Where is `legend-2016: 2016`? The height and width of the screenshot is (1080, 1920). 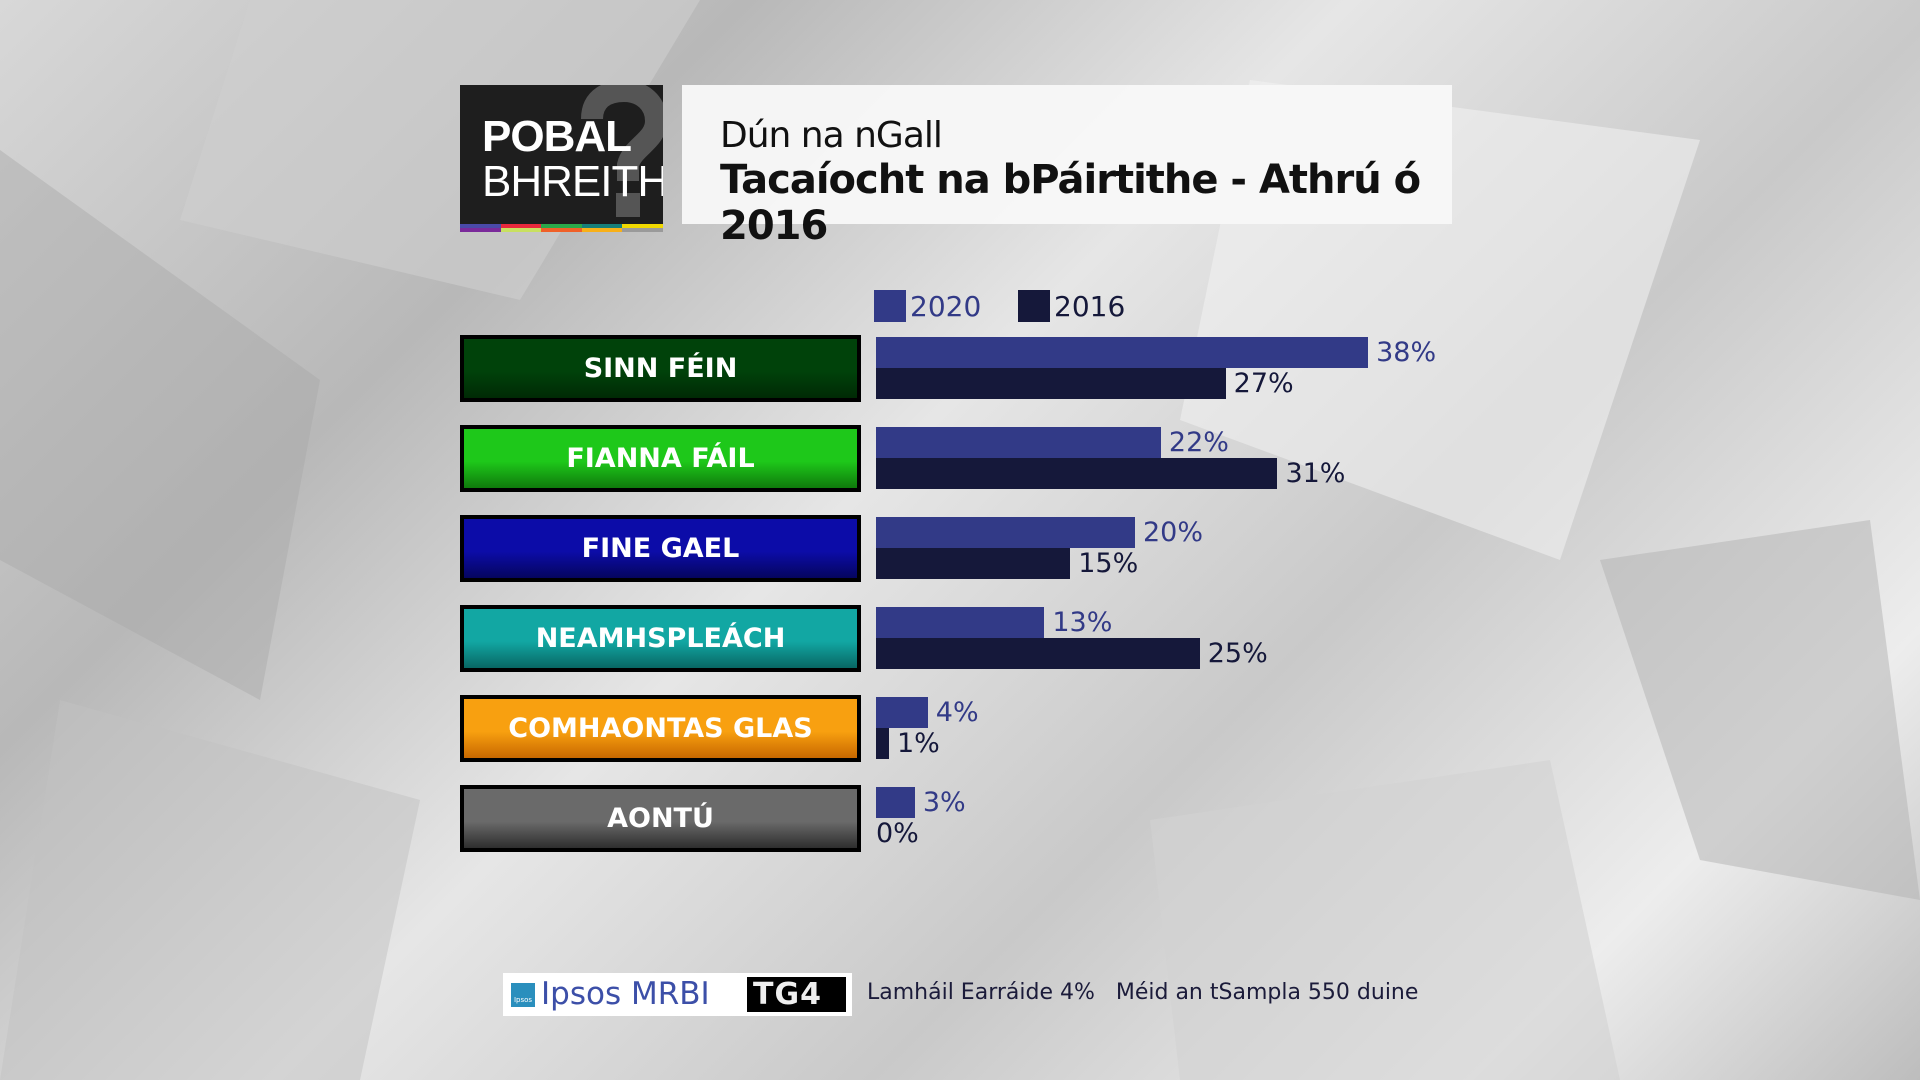 legend-2016: 2016 is located at coordinates (1072, 306).